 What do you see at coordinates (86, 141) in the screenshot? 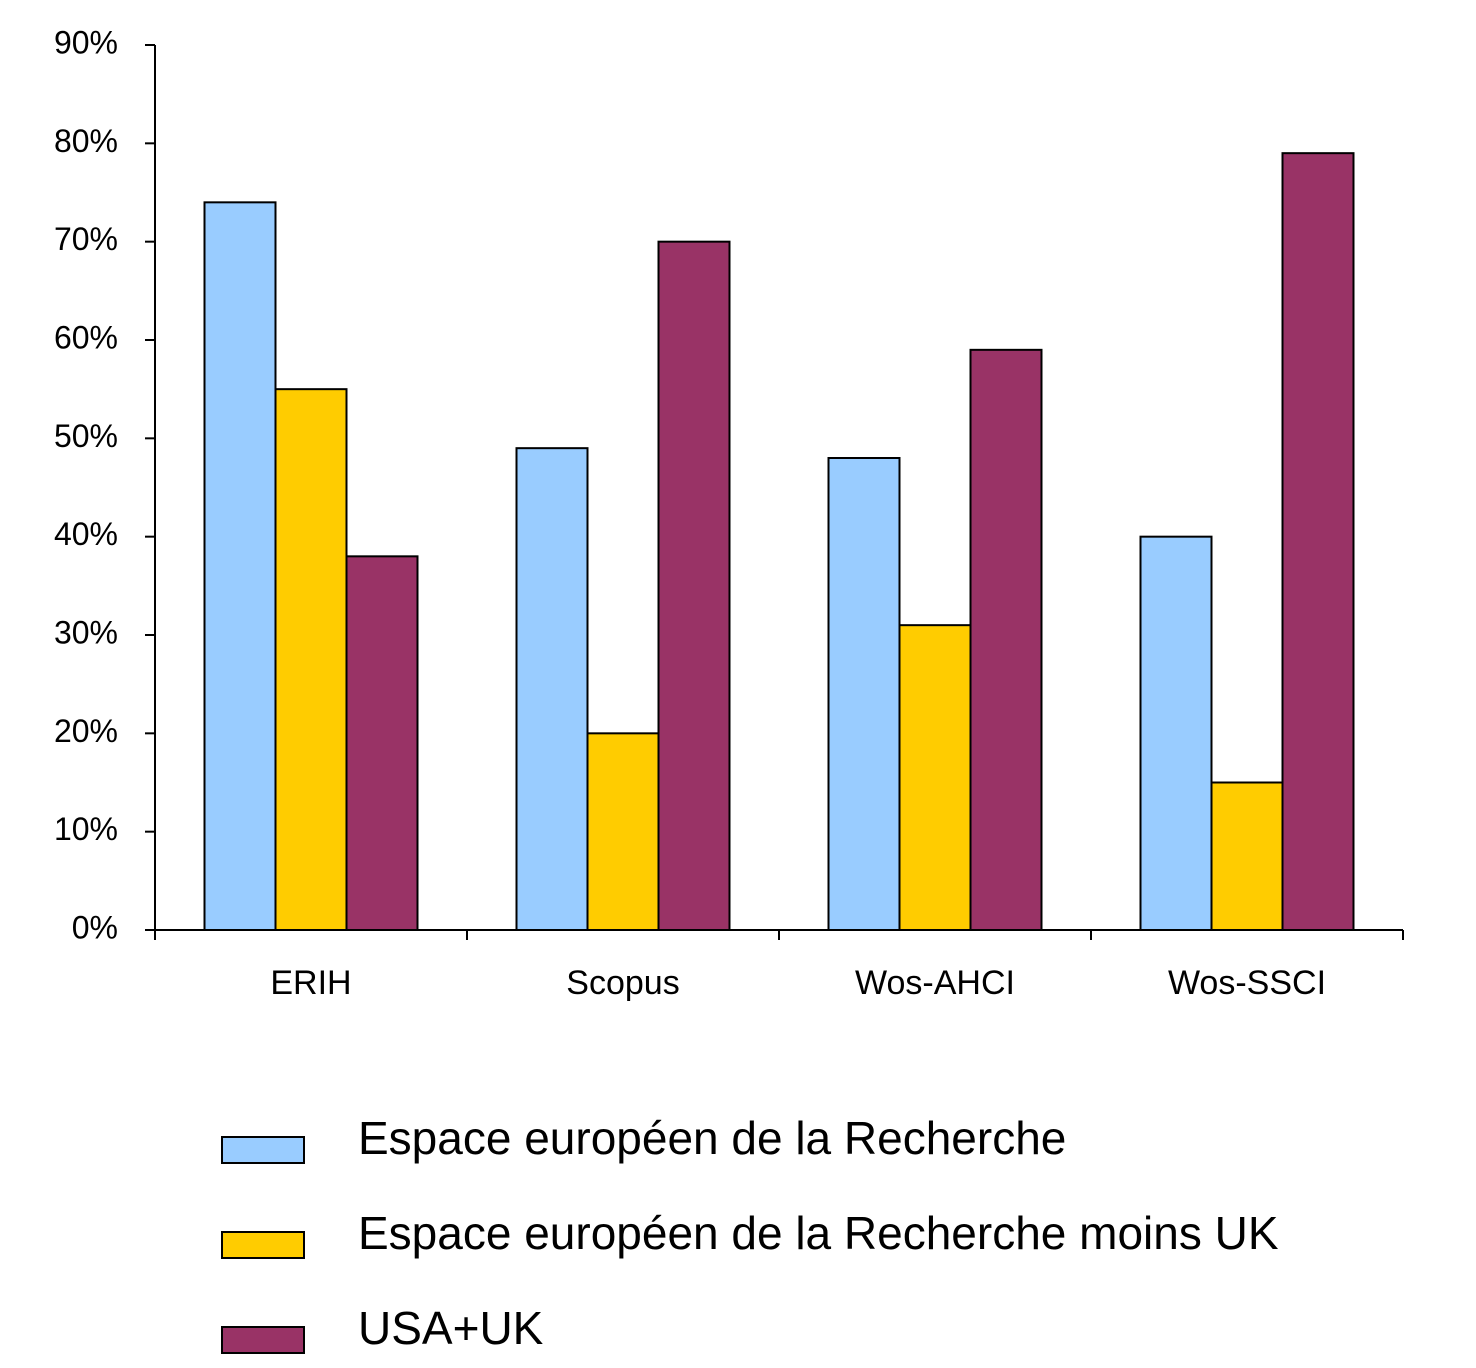
I see `y-tick-label: 80%` at bounding box center [86, 141].